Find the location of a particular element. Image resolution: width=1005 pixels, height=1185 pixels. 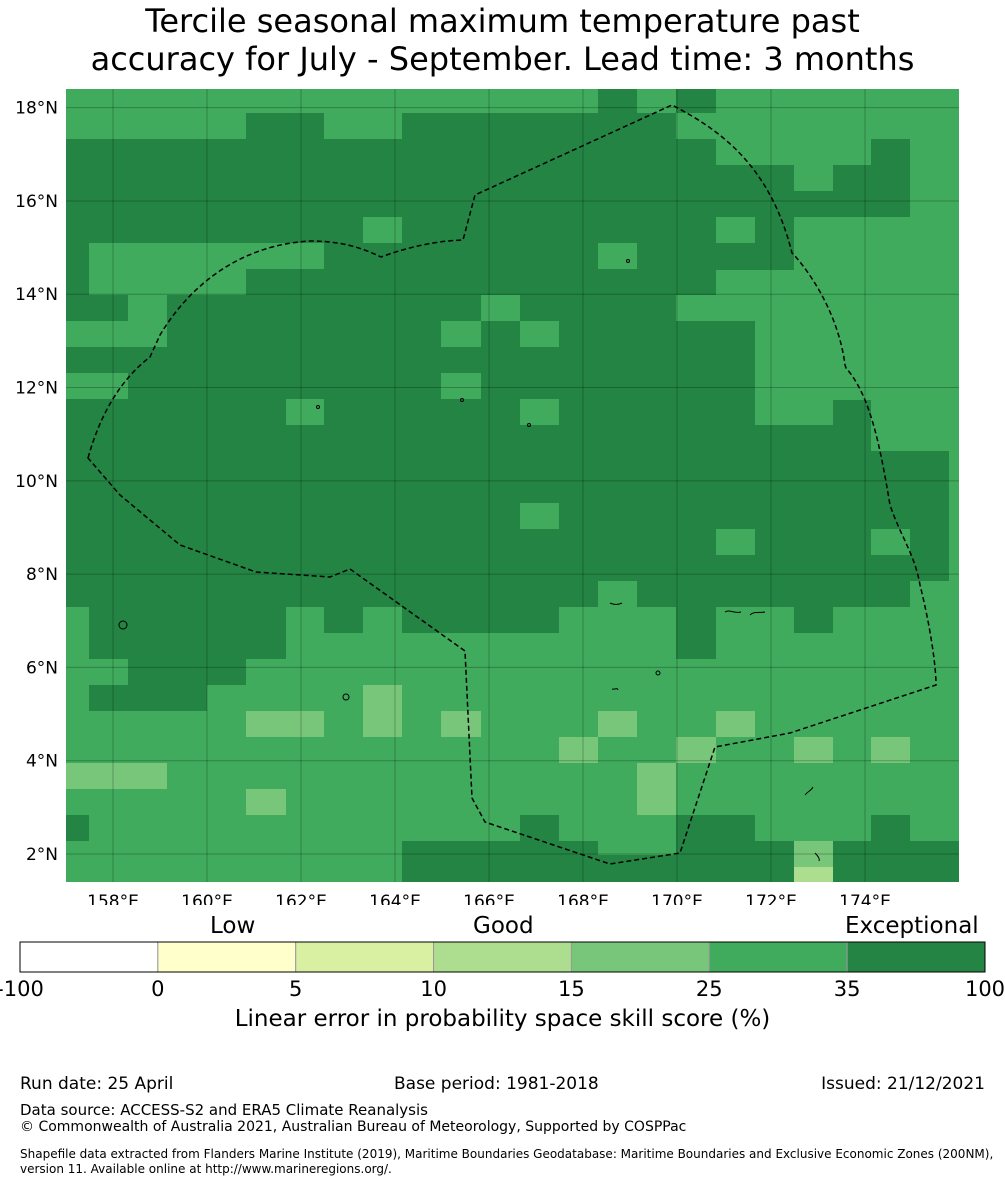

colorbar: -100 0 5 10 15 25 35 100 is located at coordinates (502, 970).